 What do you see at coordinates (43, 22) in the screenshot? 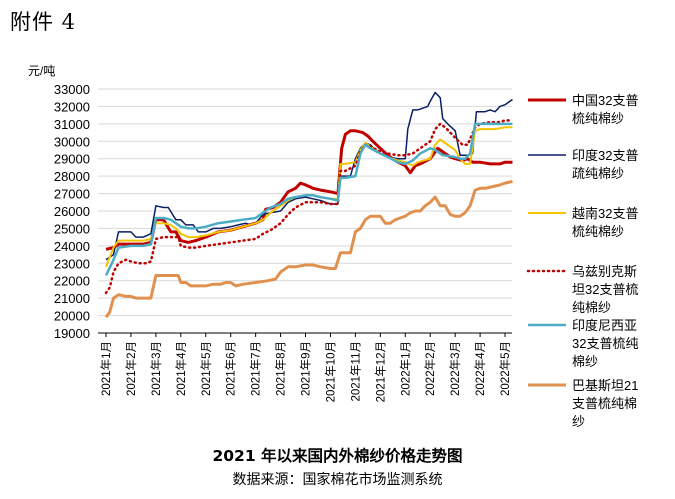
I see `attachment-label: 附件 4` at bounding box center [43, 22].